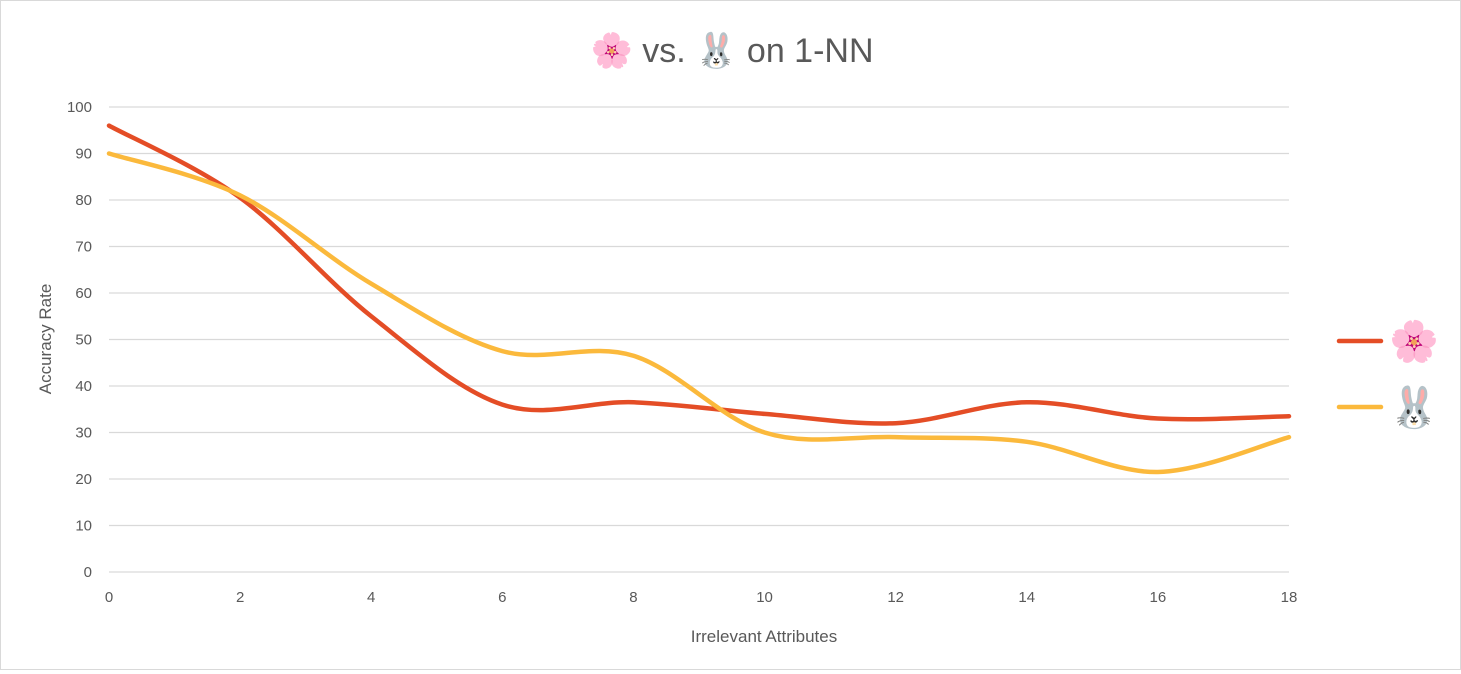  I want to click on x-tick-label: 10, so click(764, 597).